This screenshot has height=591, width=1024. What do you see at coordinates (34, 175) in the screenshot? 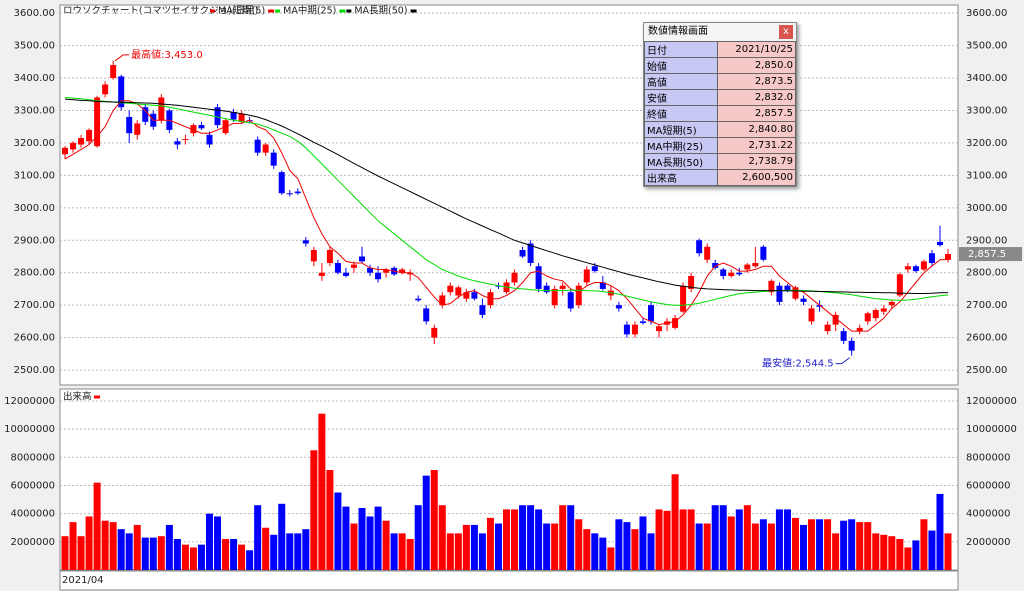
I see `y-tick-label: 3100.00` at bounding box center [34, 175].